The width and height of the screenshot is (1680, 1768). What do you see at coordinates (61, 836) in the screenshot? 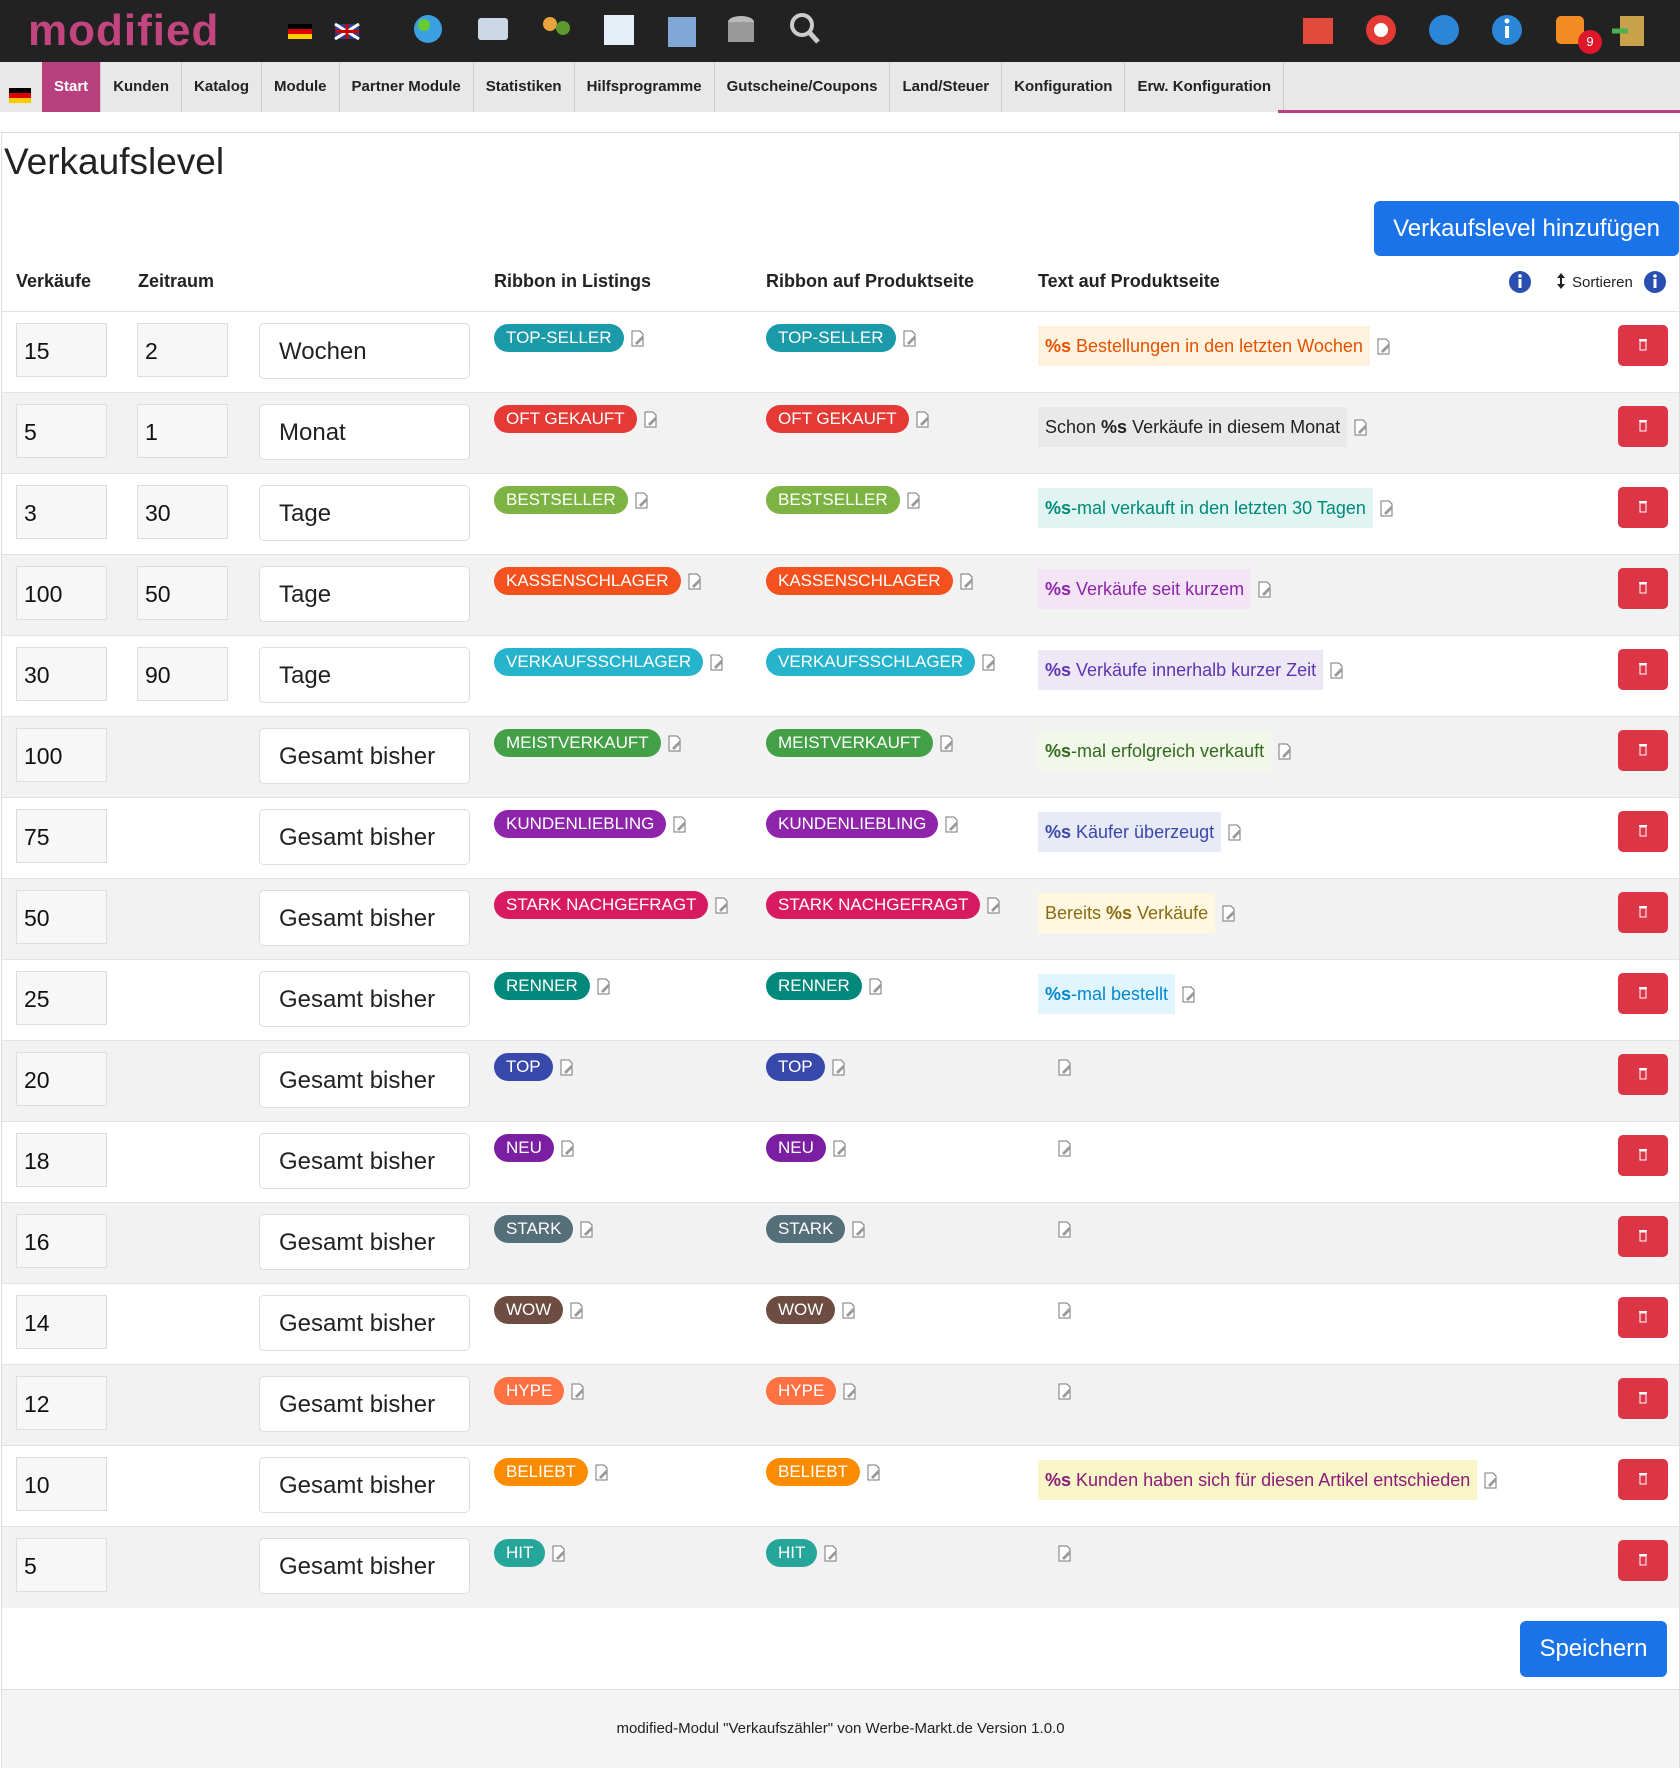
I see `sales-input: 75` at bounding box center [61, 836].